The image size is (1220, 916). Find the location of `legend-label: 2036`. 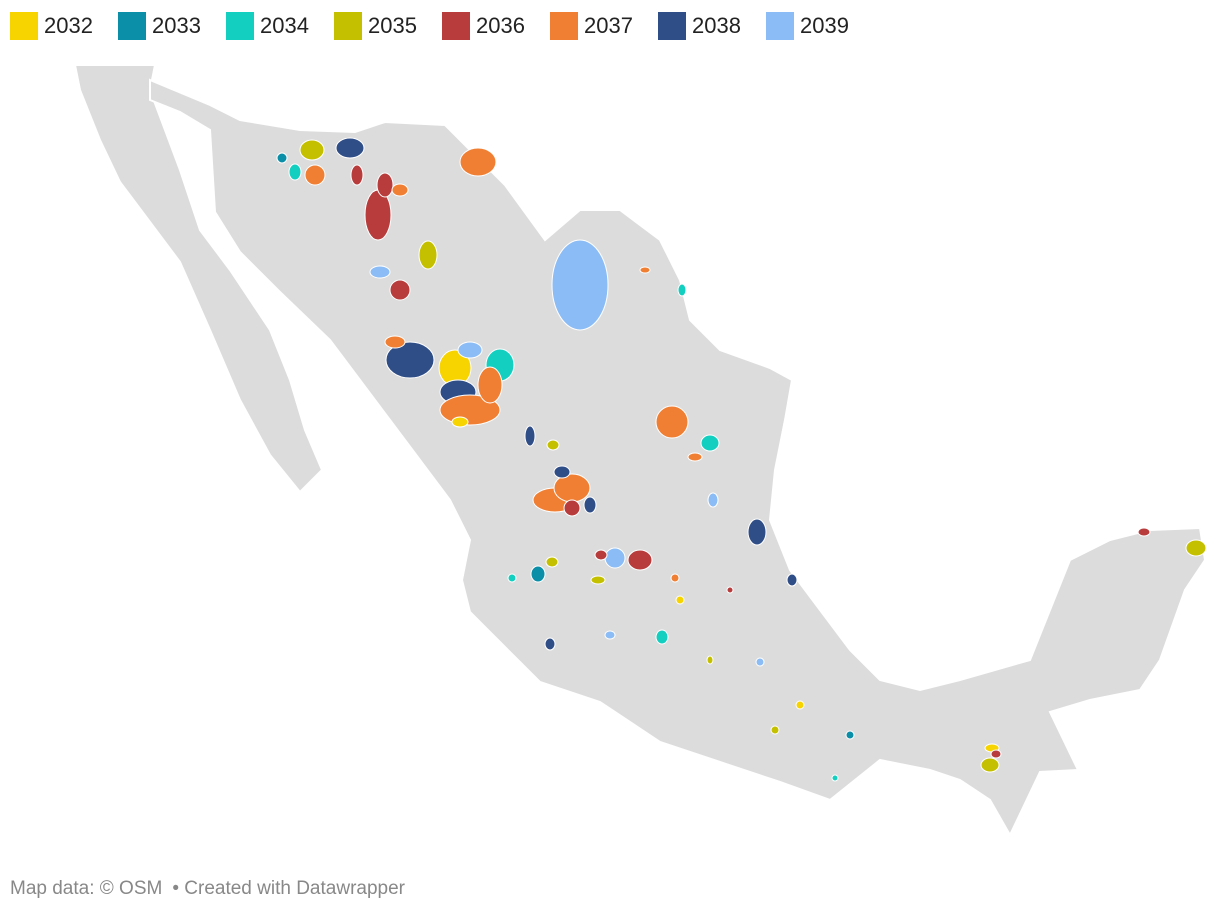

legend-label: 2036 is located at coordinates (500, 25).